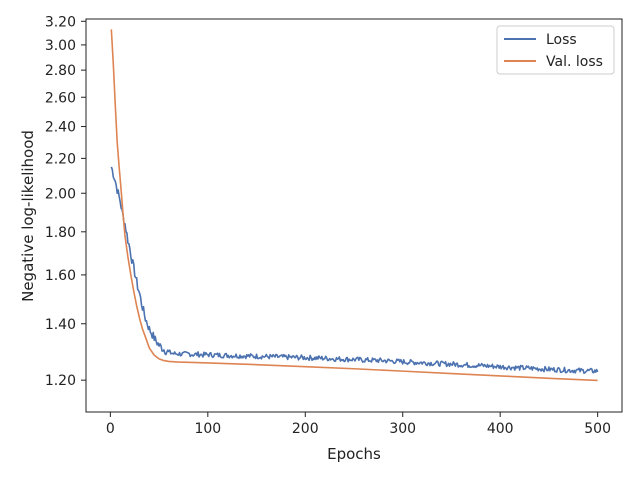 The width and height of the screenshot is (640, 480). What do you see at coordinates (60, 381) in the screenshot?
I see `y-tick-label: 1.20` at bounding box center [60, 381].